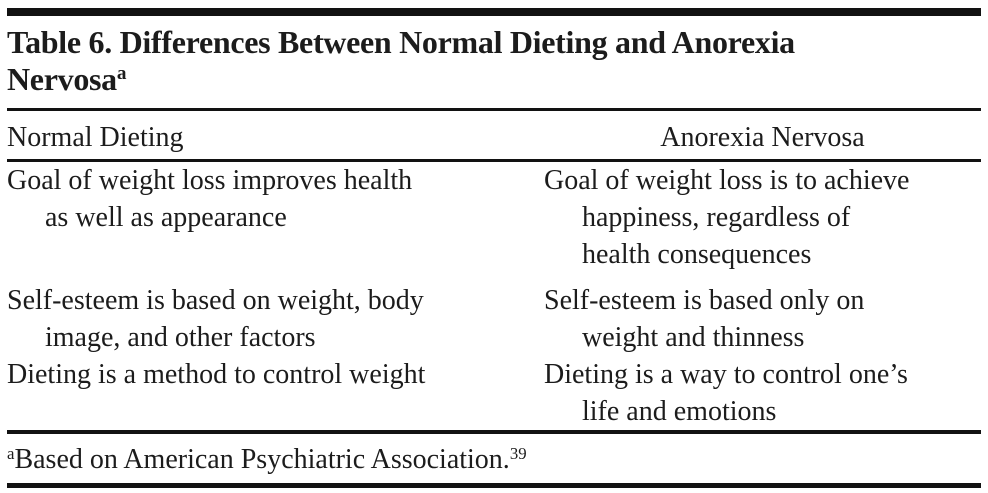 Image resolution: width=988 pixels, height=493 pixels. I want to click on cell-line: health consequences, so click(697, 254).